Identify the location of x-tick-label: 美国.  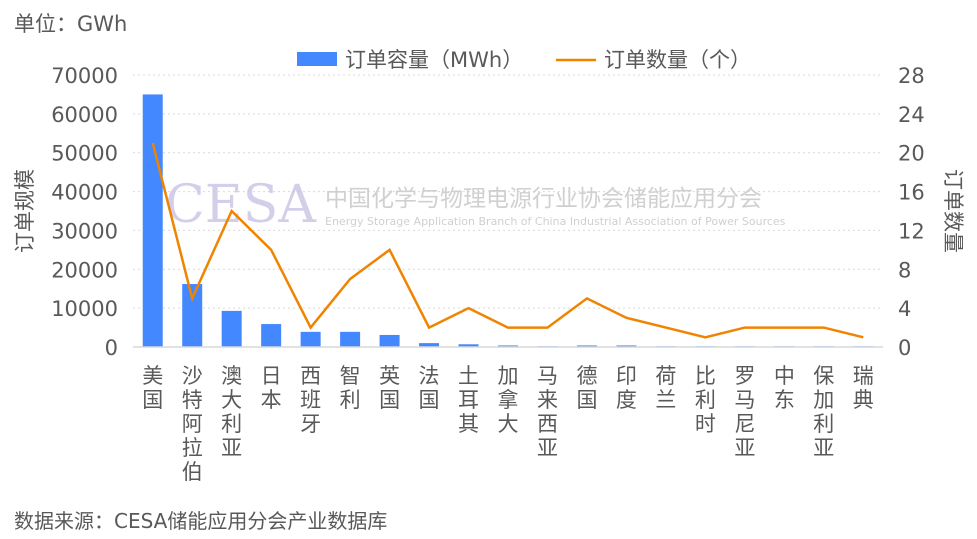
(152, 388).